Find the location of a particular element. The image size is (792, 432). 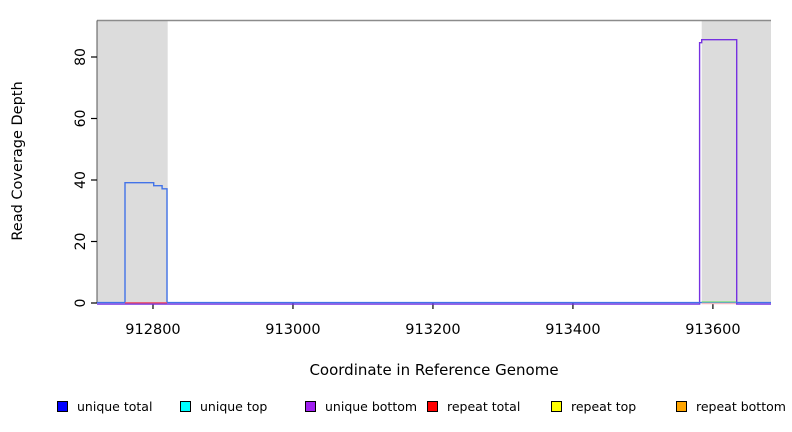

x-tick-label: 913000 is located at coordinates (292, 330).